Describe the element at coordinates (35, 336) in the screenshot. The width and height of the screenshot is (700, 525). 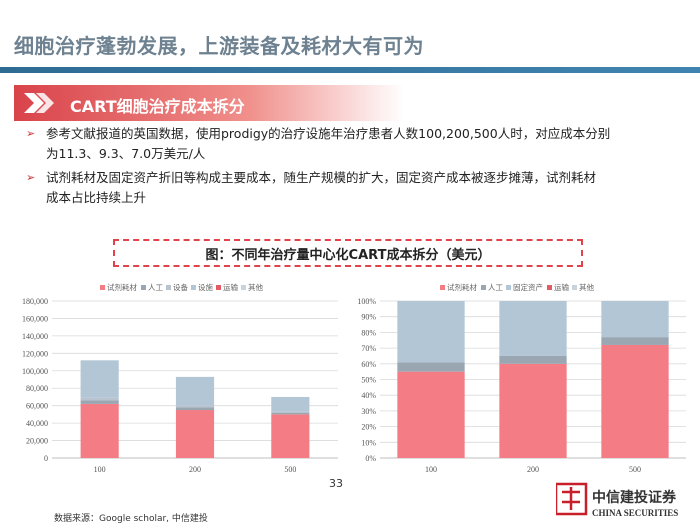
I see `y-tick-label: 140,000` at that location.